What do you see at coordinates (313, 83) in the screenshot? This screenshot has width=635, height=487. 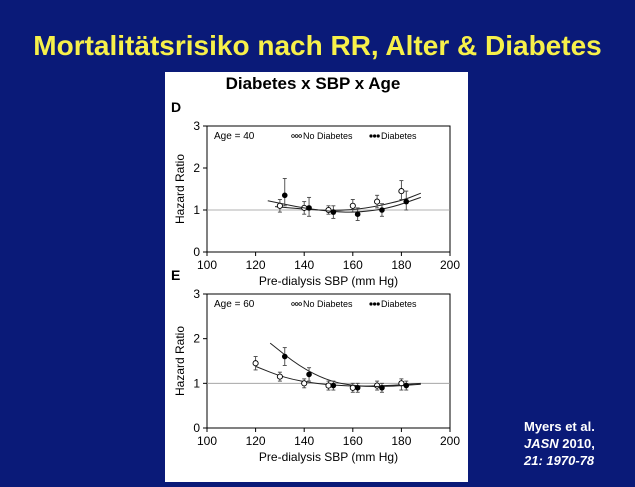 I see `figure-title: Diabetes x SBP x Age` at bounding box center [313, 83].